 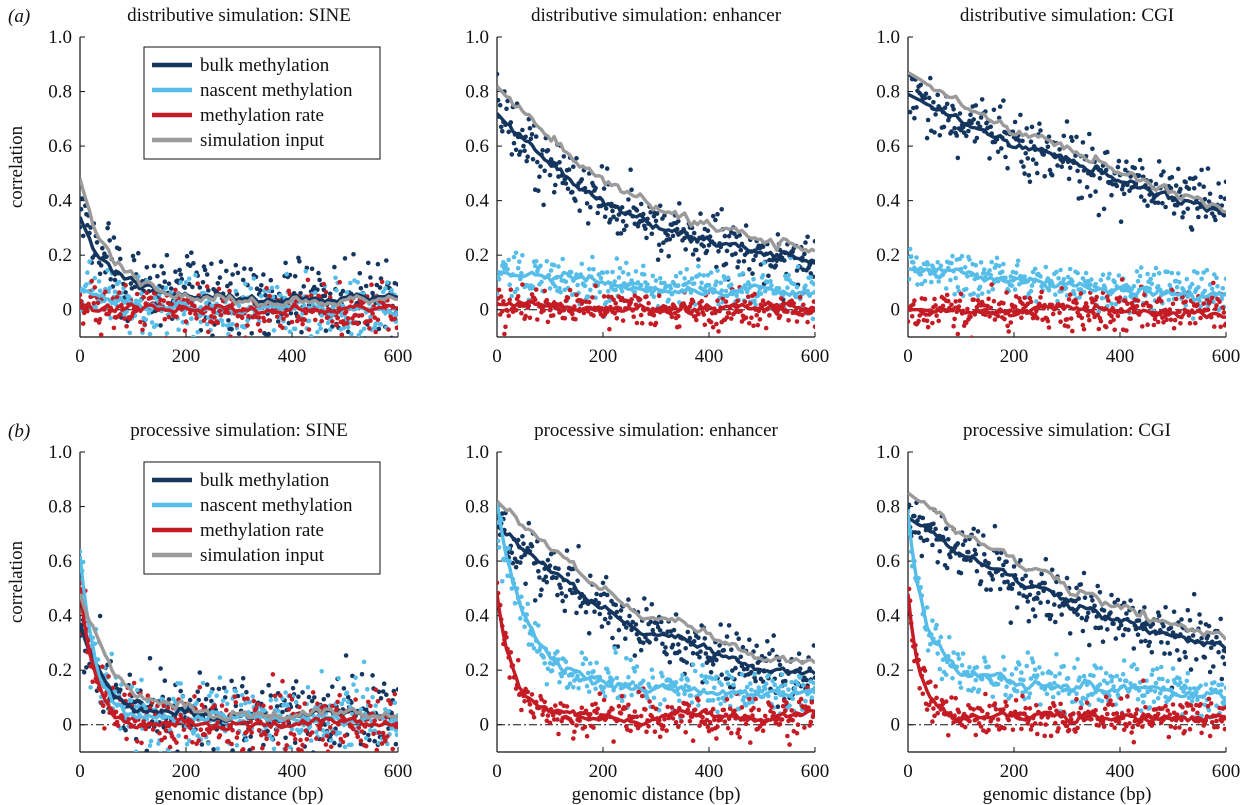 I want to click on series-line-nascent-methylation, so click(x=656, y=283).